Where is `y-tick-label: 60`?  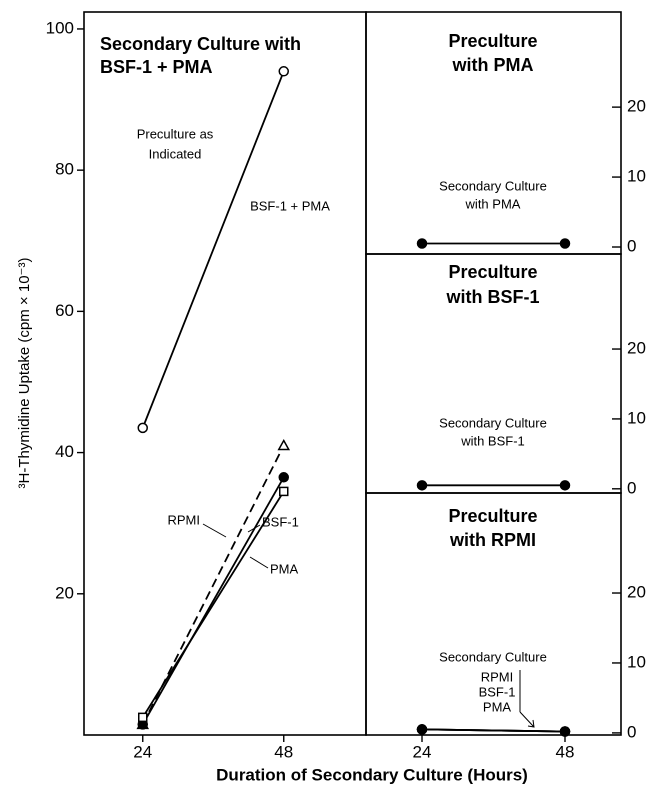
y-tick-label: 60 is located at coordinates (64, 310).